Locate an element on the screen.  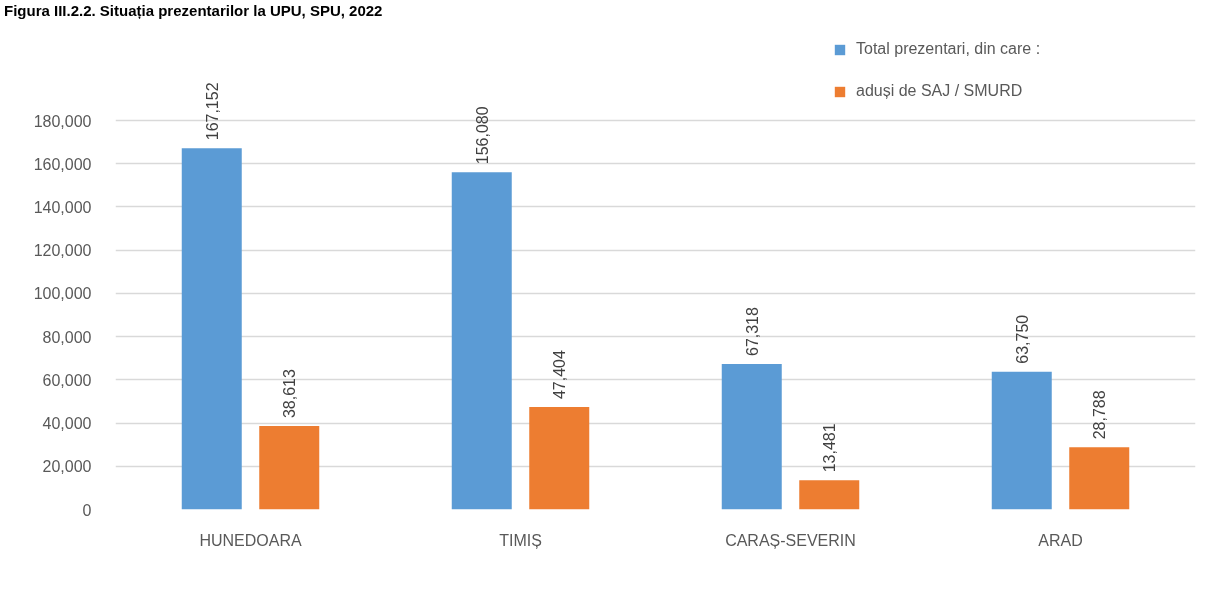
legend-label: Total prezentari, din care : is located at coordinates (948, 49).